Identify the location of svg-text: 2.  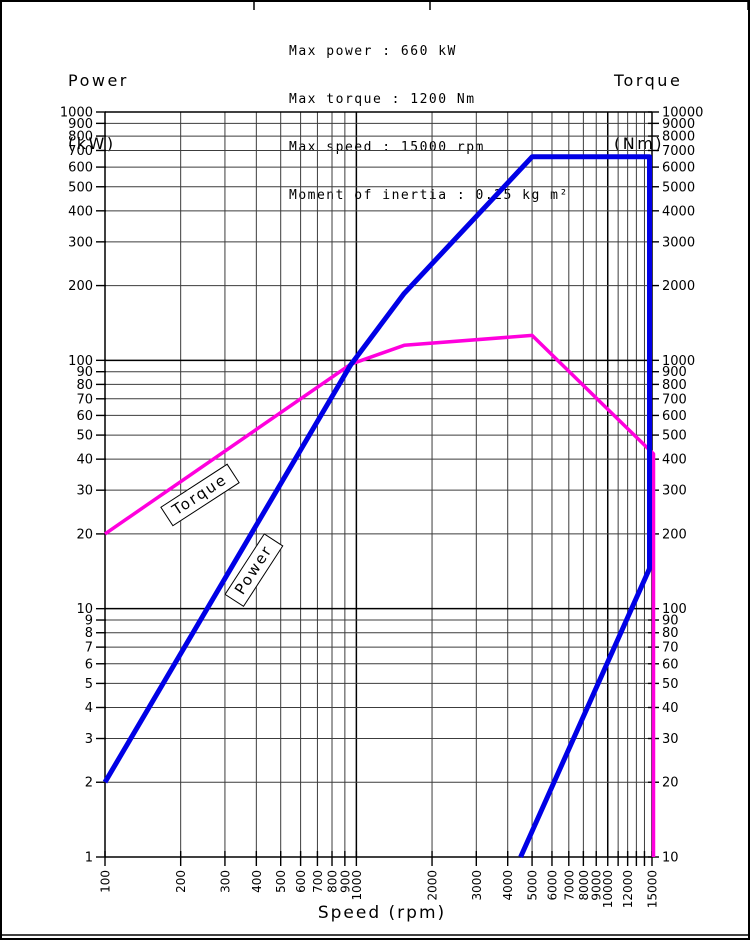
(89, 783).